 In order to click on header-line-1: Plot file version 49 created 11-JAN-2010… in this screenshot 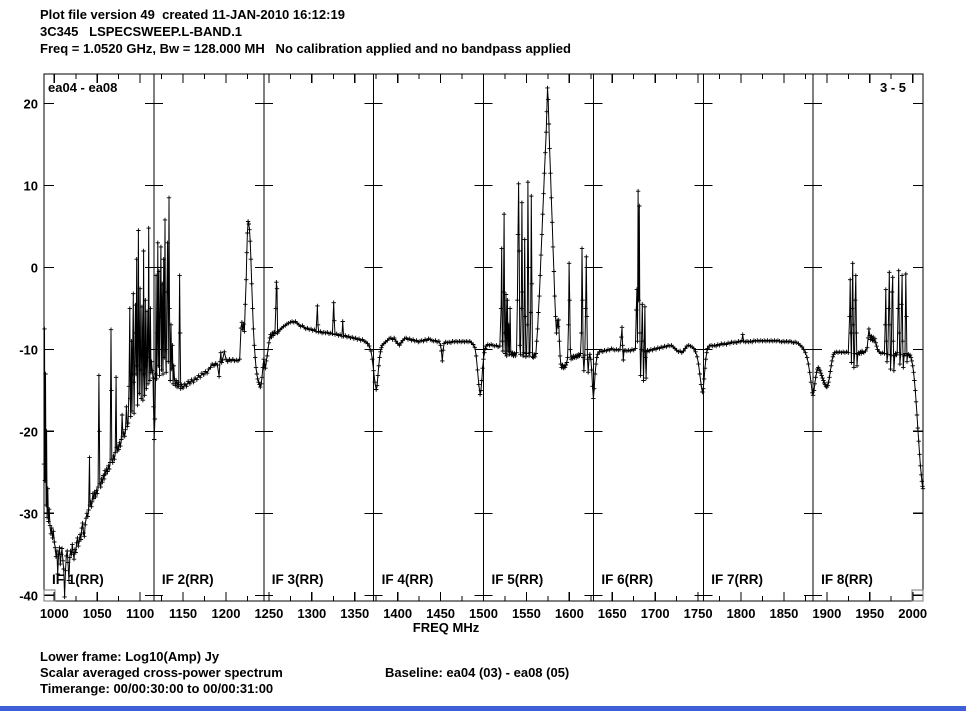, I will do `click(192, 14)`.